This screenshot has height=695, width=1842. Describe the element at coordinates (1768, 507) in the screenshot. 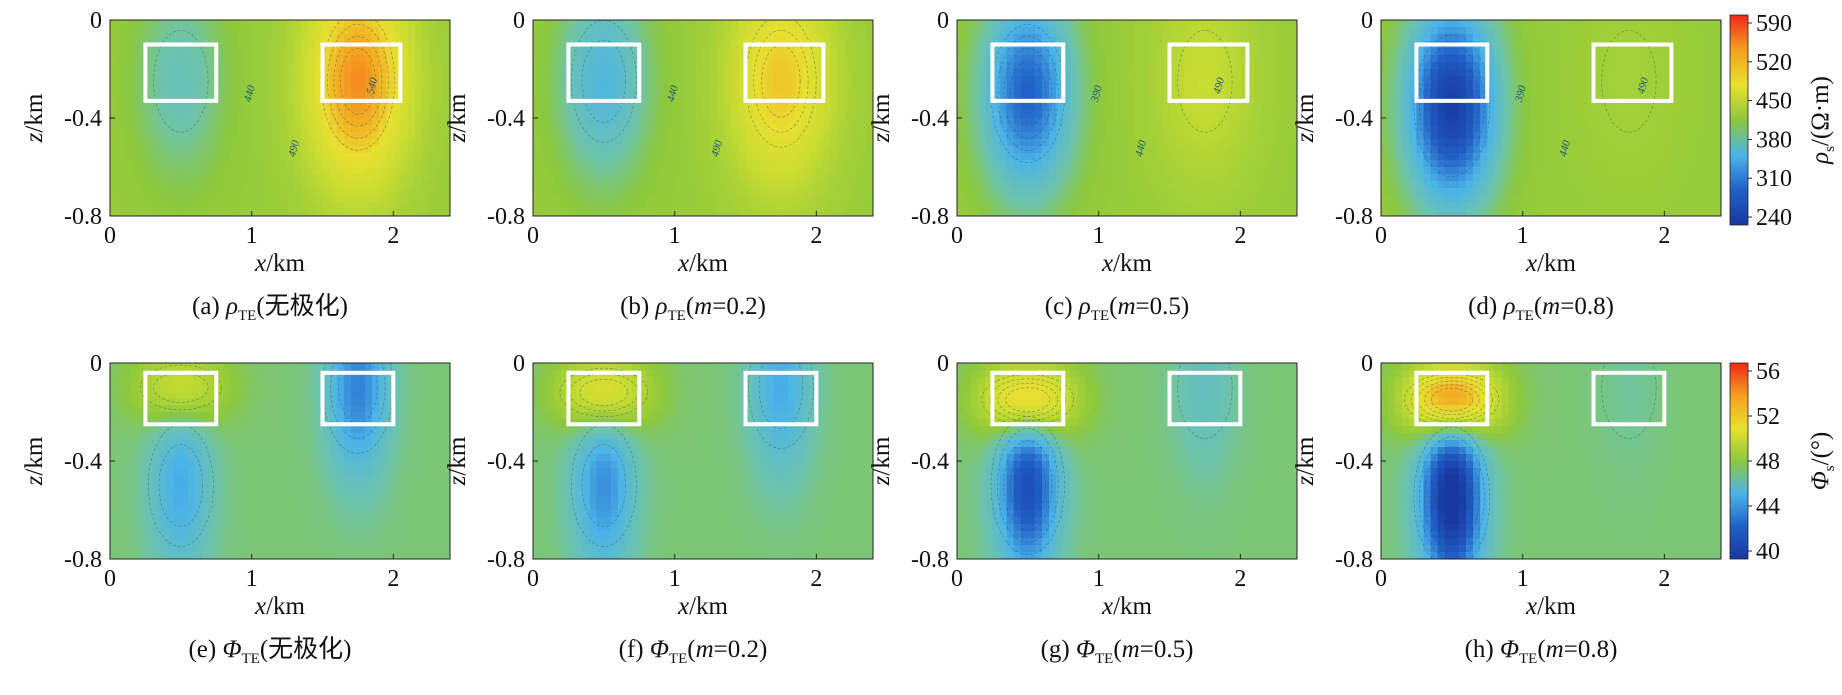

I see `colorbar-tick-label: 44` at that location.